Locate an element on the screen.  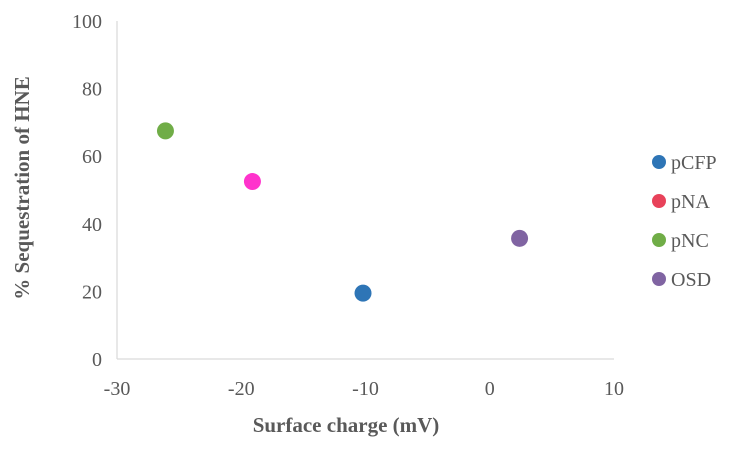
y-tick-label: 0 is located at coordinates (97, 360).